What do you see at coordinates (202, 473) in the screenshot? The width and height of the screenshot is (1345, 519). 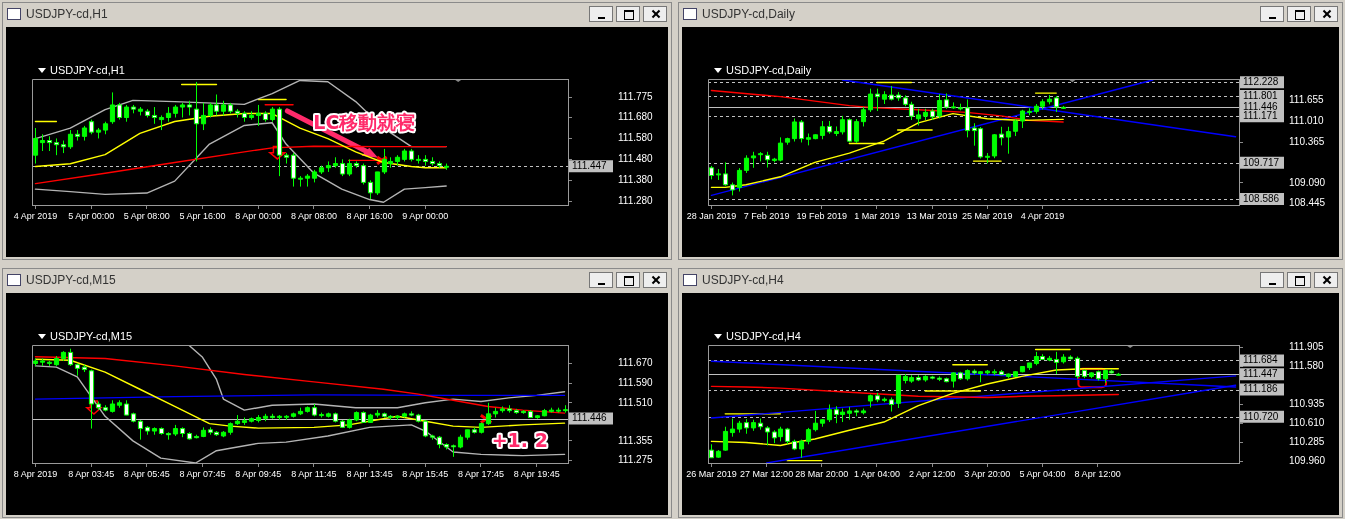 I see `x-tick-label: 8 Apr 07:45` at bounding box center [202, 473].